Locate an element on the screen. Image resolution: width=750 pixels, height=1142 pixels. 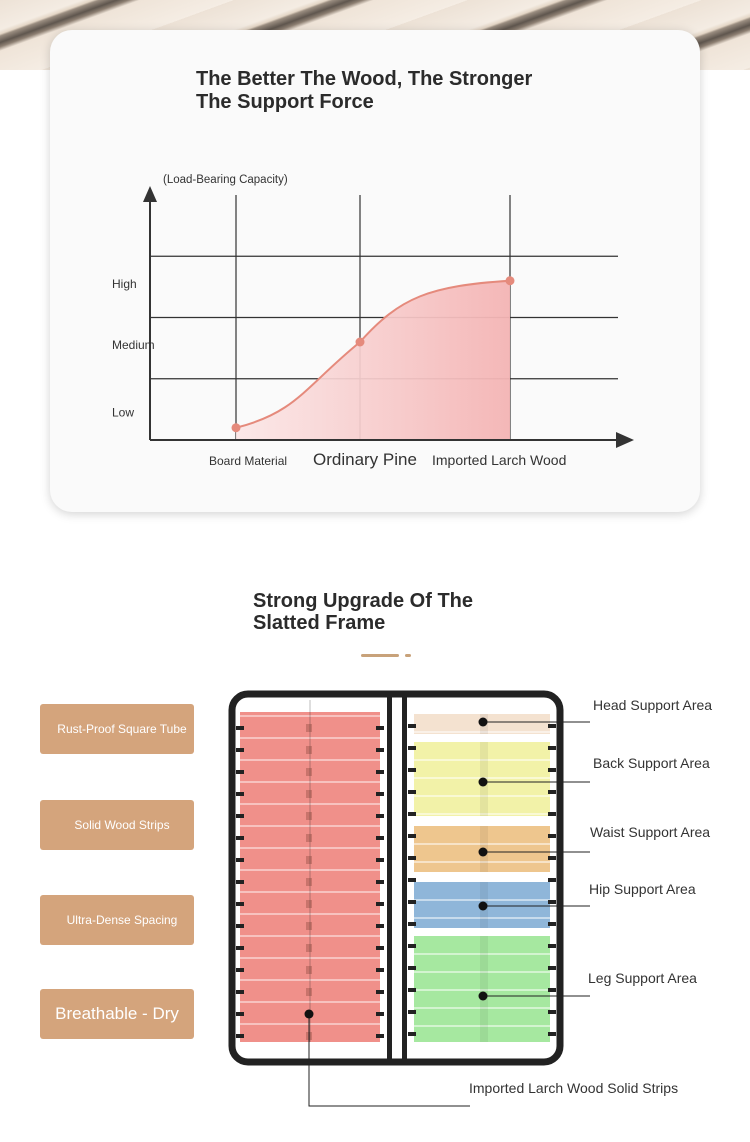
left-slat-panel is located at coordinates (310, 871).